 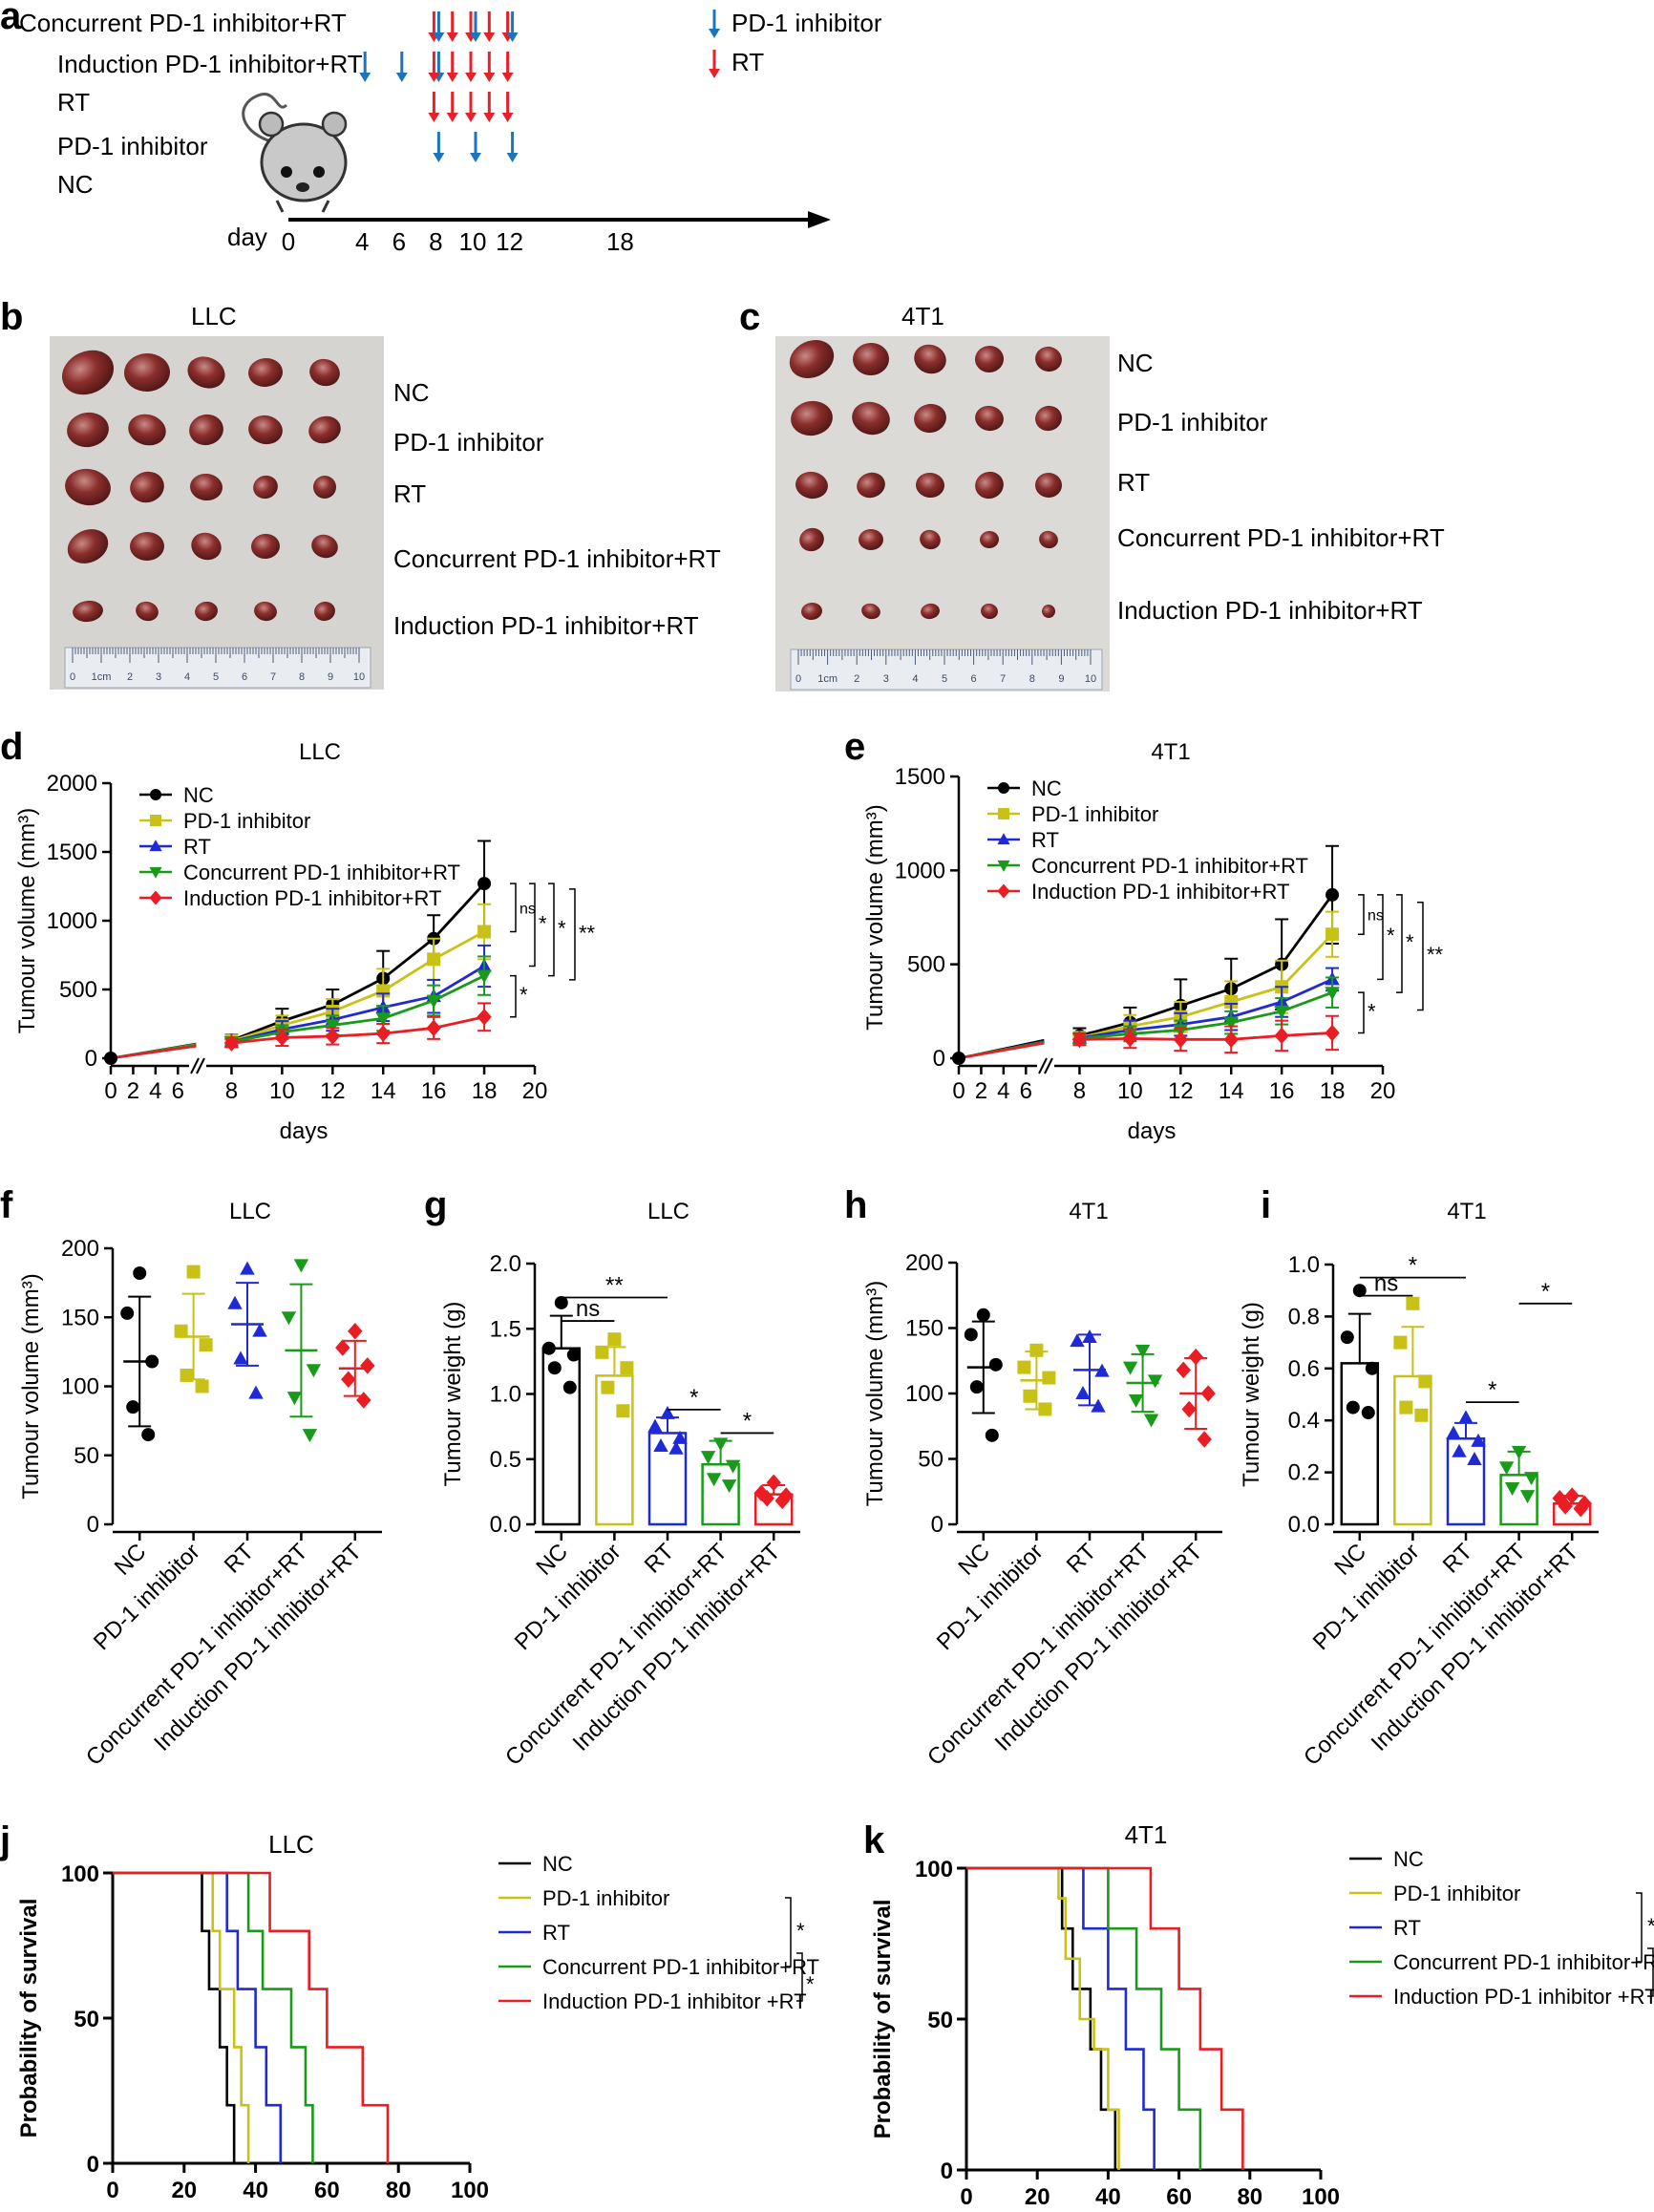 What do you see at coordinates (485, 1091) in the screenshot?
I see `x-tick-label: 18` at bounding box center [485, 1091].